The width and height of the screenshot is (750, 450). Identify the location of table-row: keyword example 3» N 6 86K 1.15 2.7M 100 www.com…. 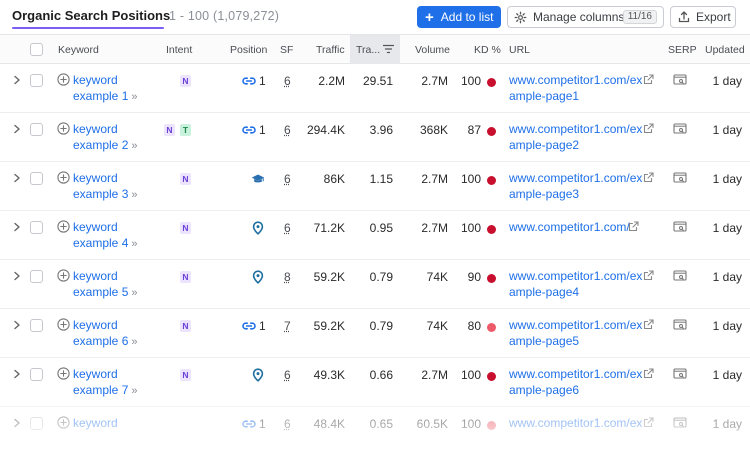
(375, 186).